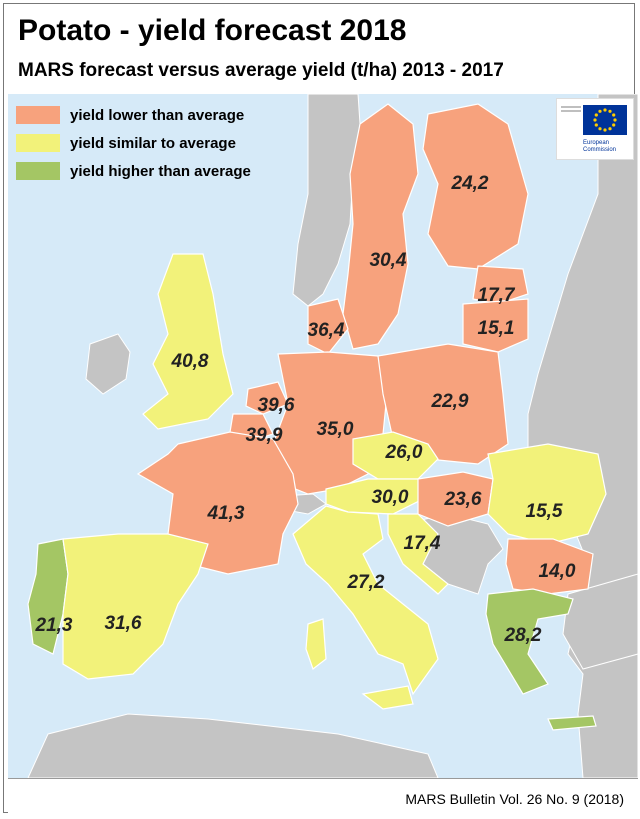 The image size is (640, 819). What do you see at coordinates (188, 341) in the screenshot?
I see `region-uk` at bounding box center [188, 341].